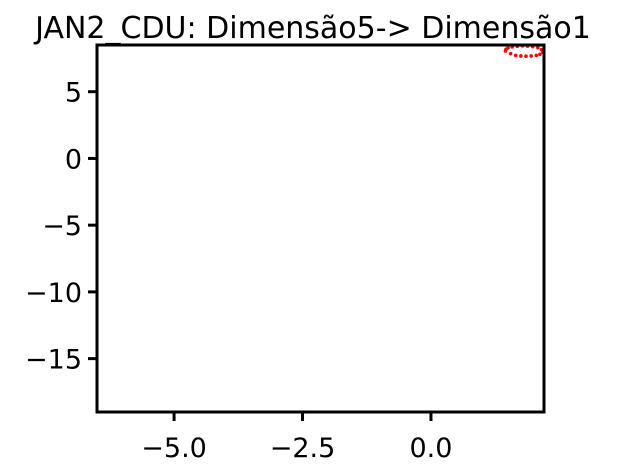  I want to click on x-tick-label: −2.5, so click(303, 448).